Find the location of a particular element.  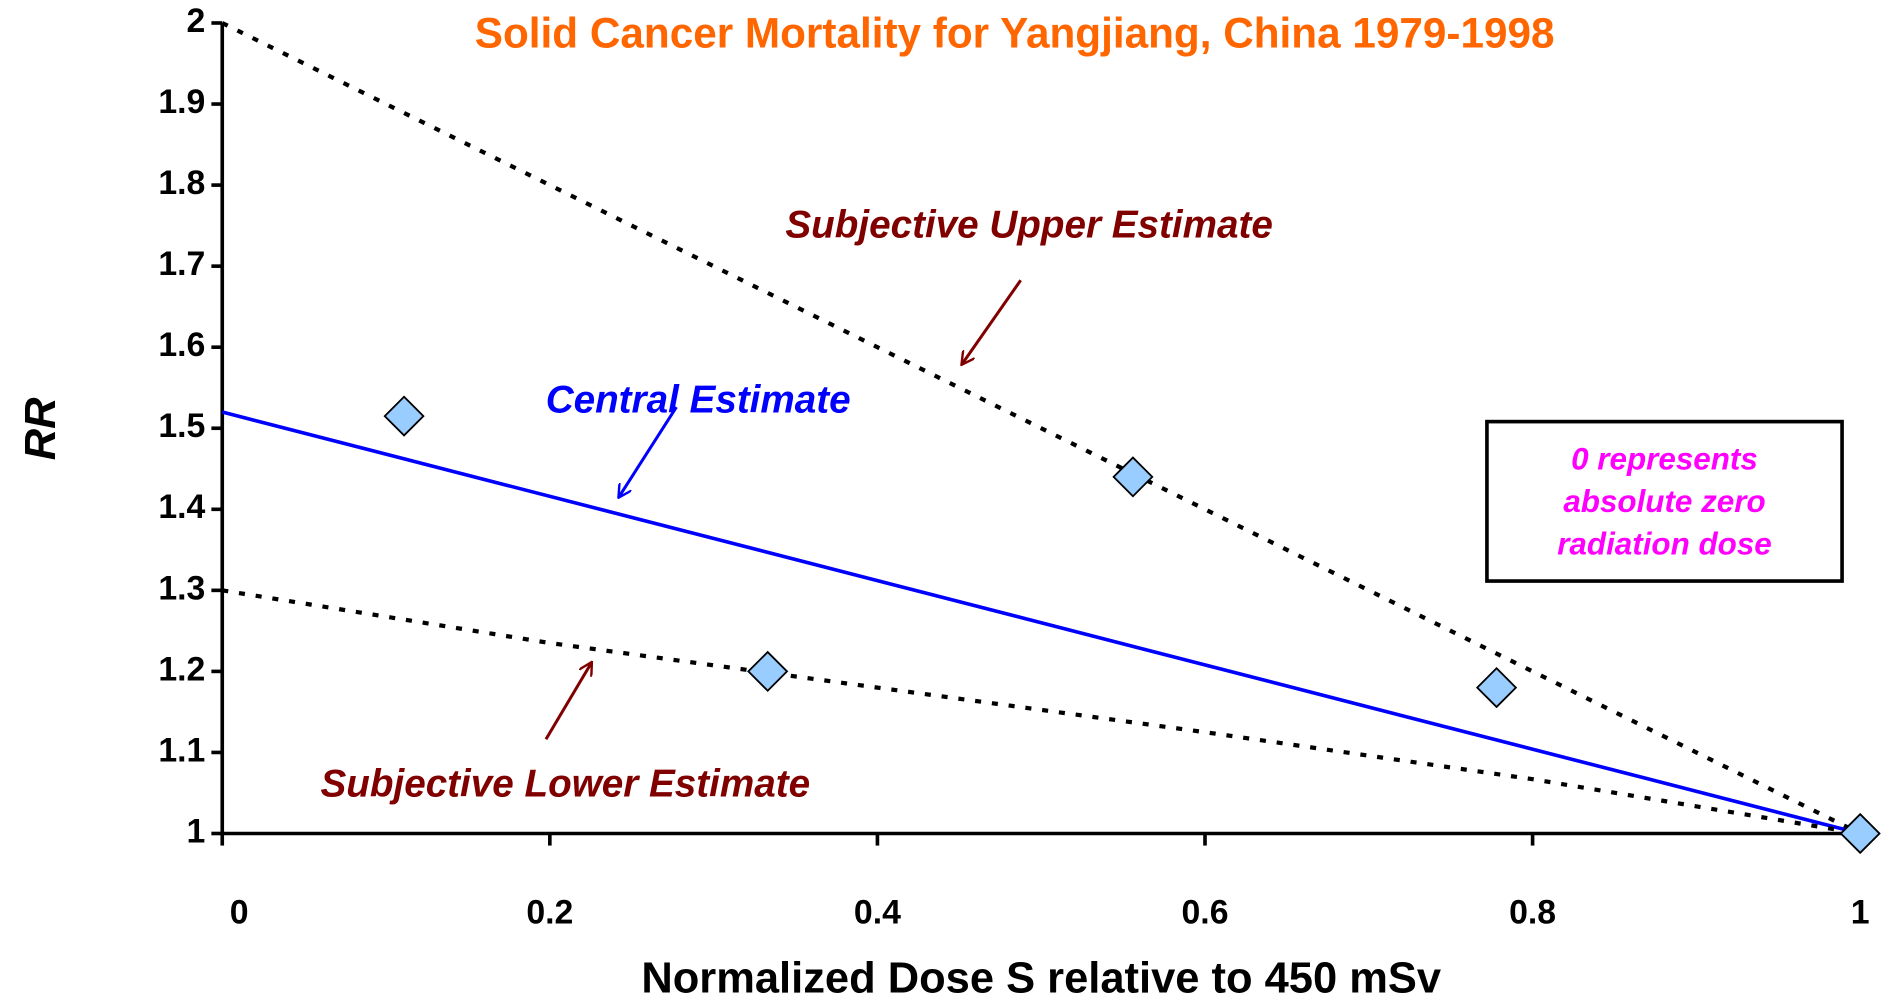

x-tick-label: 1 is located at coordinates (1860, 912).